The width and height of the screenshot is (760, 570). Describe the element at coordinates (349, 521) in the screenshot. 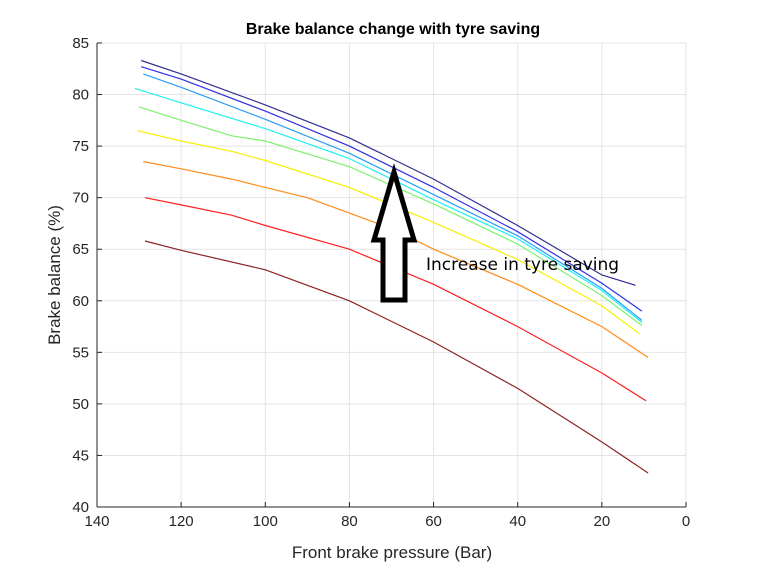

I see `x-tick-label: 80` at that location.